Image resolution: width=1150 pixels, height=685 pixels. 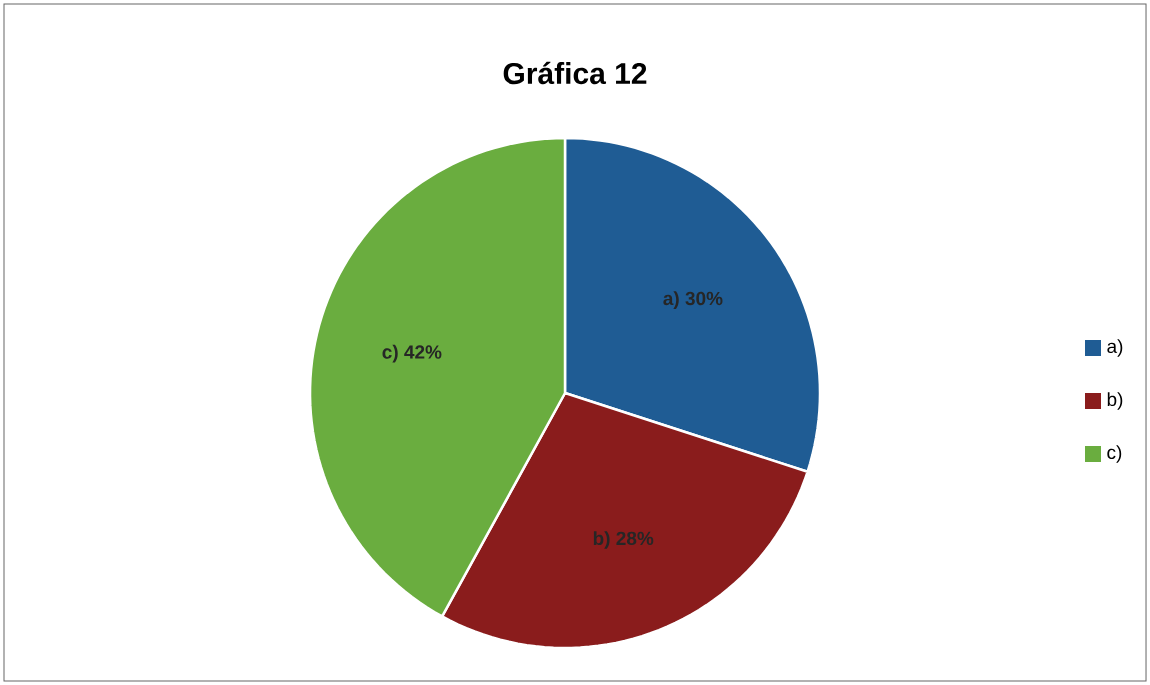 I want to click on data-label: a) 30%, so click(x=693, y=300).